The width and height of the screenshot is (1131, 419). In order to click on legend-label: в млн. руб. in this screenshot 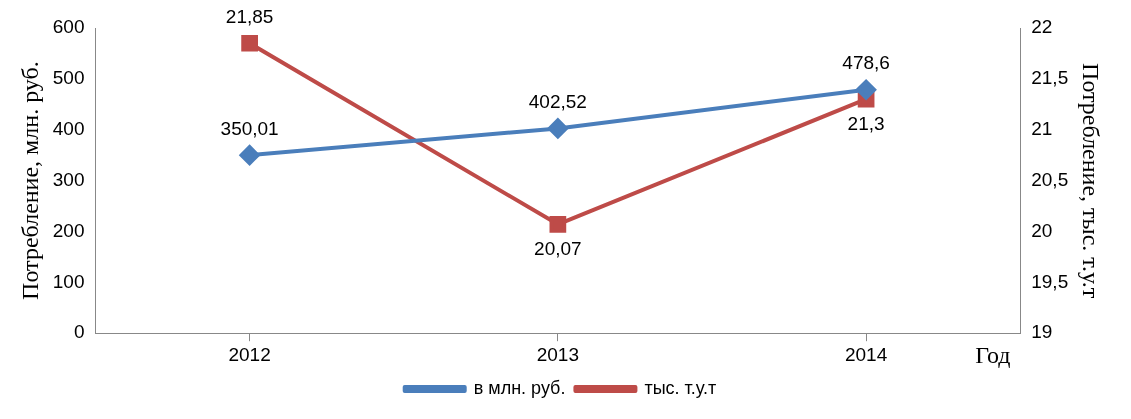, I will do `click(519, 387)`.